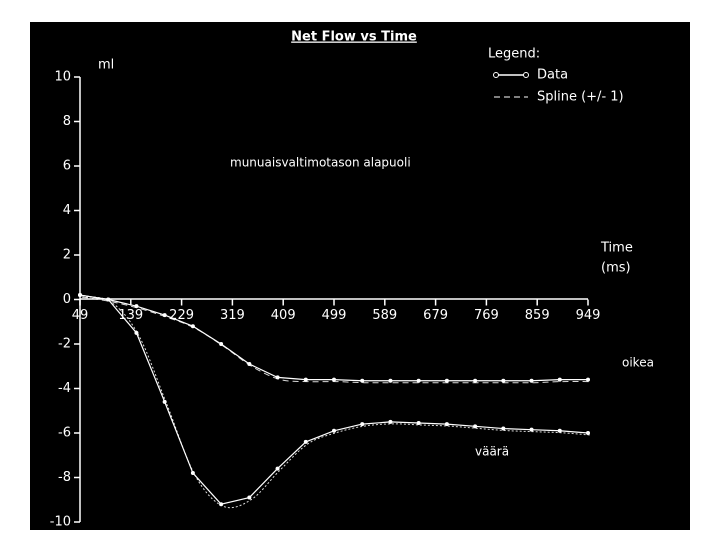 The image size is (720, 540). I want to click on y-tick-label: -6, so click(64, 433).